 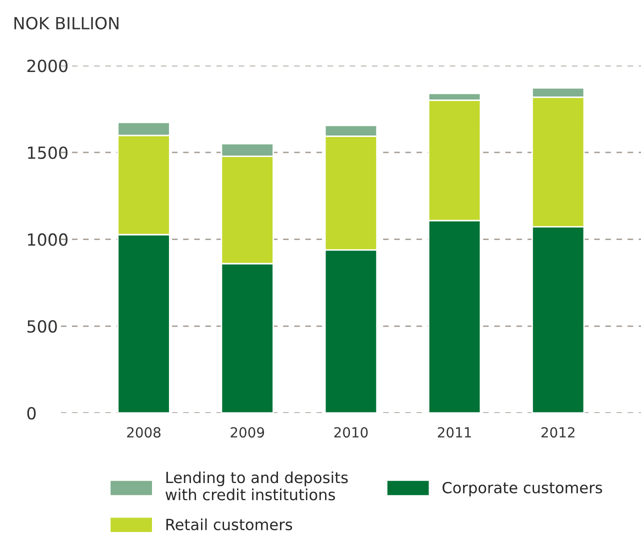 What do you see at coordinates (351, 432) in the screenshot?
I see `x-tick-label: 2010` at bounding box center [351, 432].